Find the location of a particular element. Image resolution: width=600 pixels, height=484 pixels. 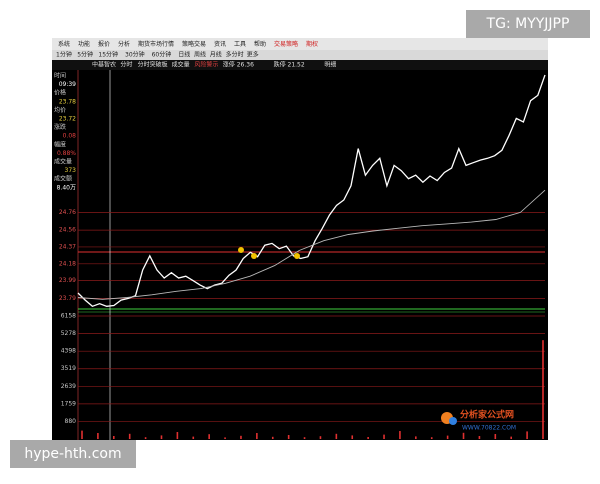

period-tab: 15分钟 is located at coordinates (108, 55).